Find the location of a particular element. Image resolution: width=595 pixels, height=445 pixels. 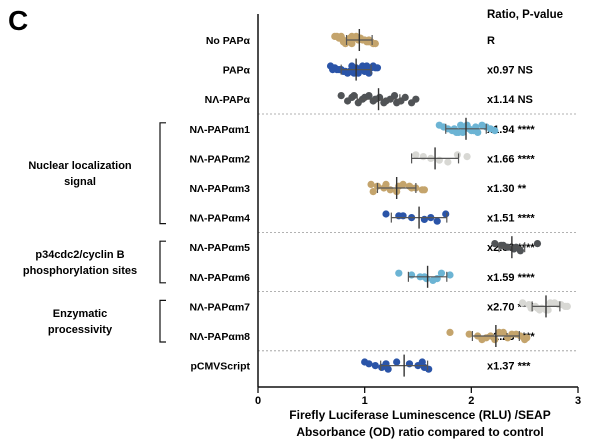

row-label: PAPα is located at coordinates (237, 71).